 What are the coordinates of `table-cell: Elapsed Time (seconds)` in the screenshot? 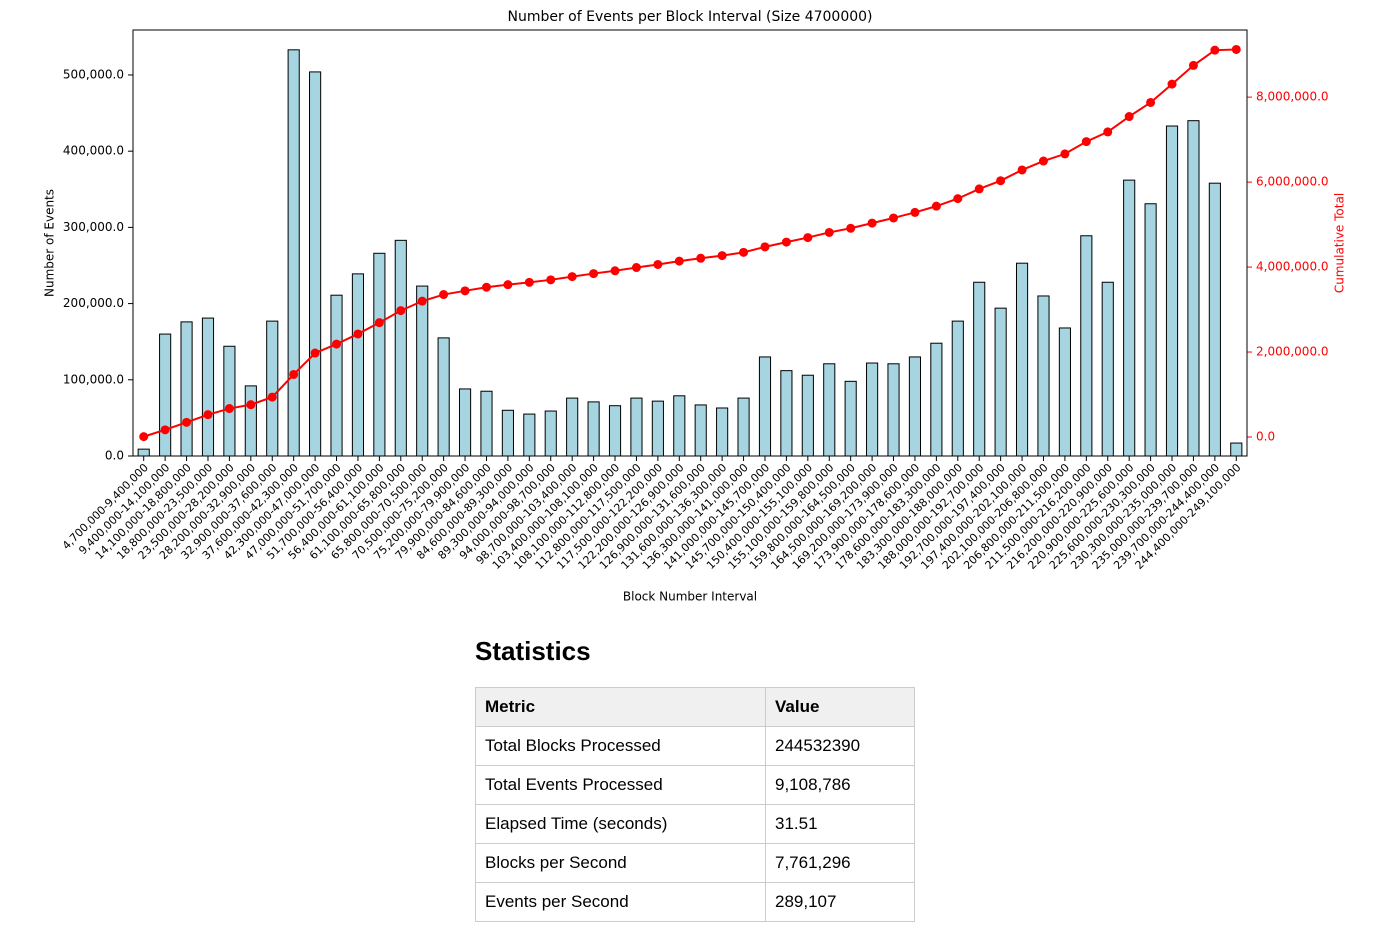 It's located at (620, 824).